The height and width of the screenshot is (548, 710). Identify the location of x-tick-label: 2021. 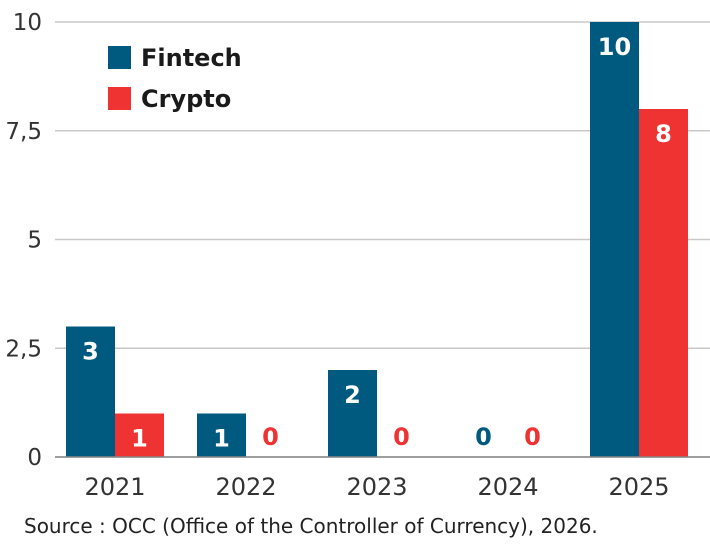
(114, 487).